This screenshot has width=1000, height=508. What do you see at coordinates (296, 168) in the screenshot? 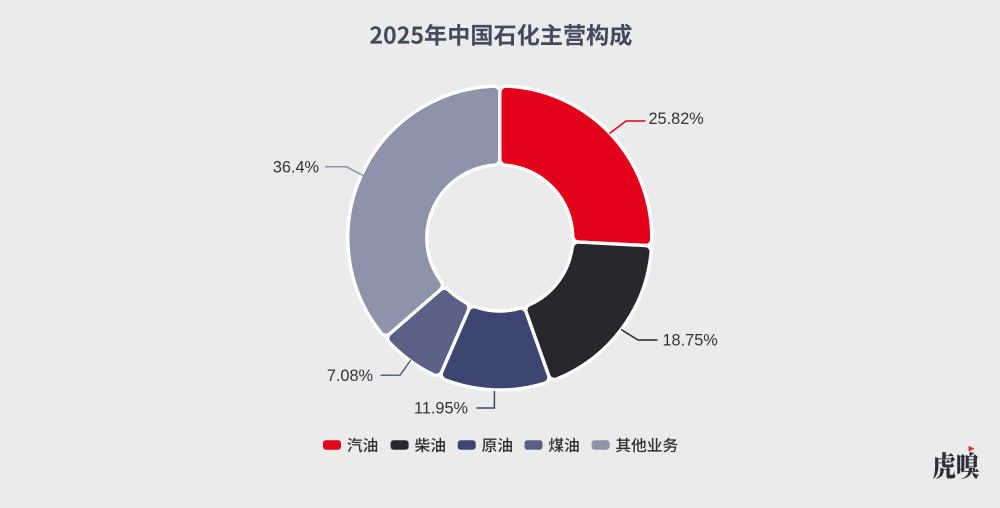
I see `svg-text: 36.4%` at bounding box center [296, 168].